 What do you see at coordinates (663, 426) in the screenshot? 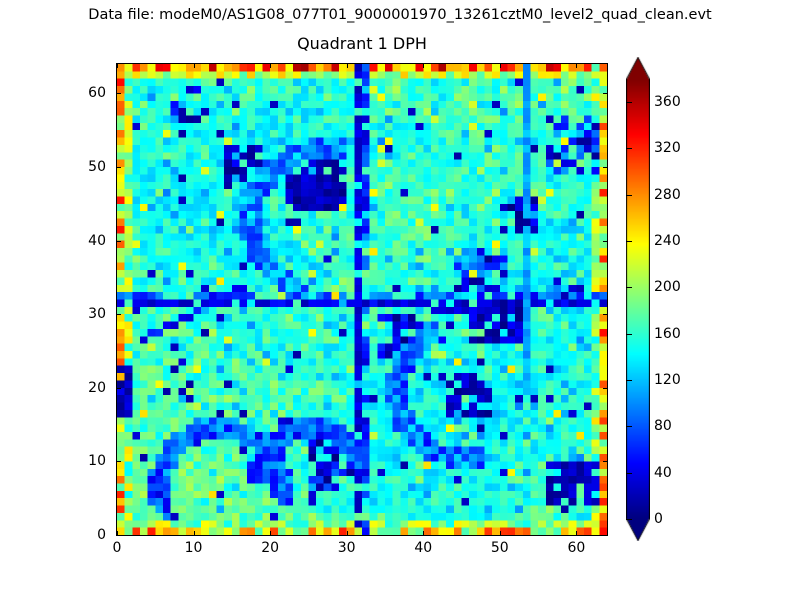
I see `colorbar-tick-label: 80` at bounding box center [663, 426].